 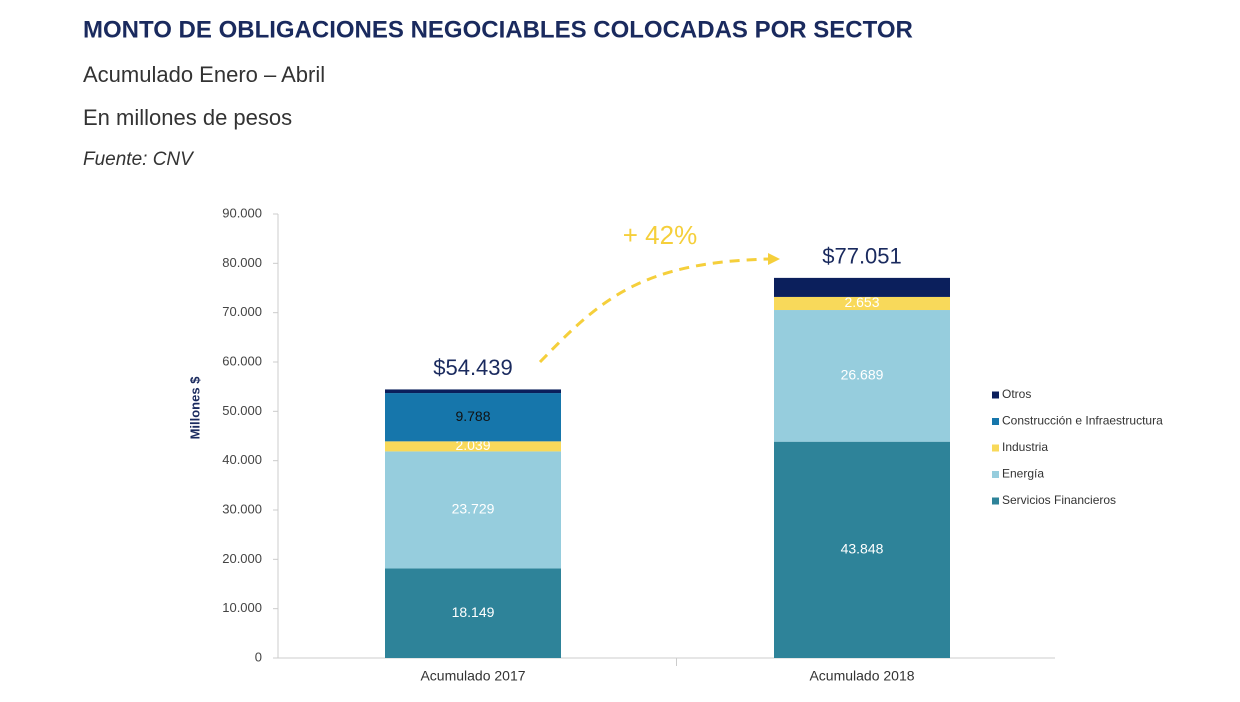 What do you see at coordinates (242, 360) in the screenshot?
I see `y-tick-label: 60.000` at bounding box center [242, 360].